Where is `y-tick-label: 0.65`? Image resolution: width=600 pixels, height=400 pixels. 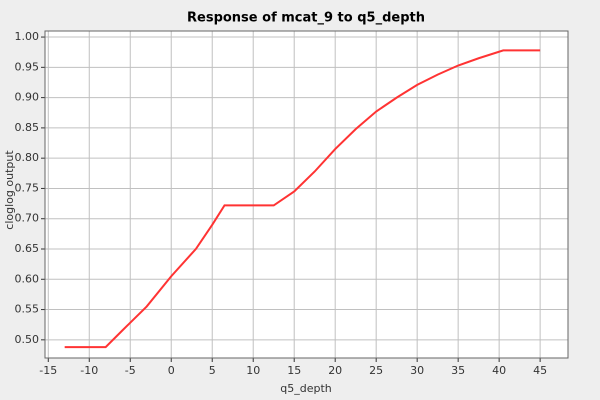 y-tick-label: 0.65 is located at coordinates (27, 248).